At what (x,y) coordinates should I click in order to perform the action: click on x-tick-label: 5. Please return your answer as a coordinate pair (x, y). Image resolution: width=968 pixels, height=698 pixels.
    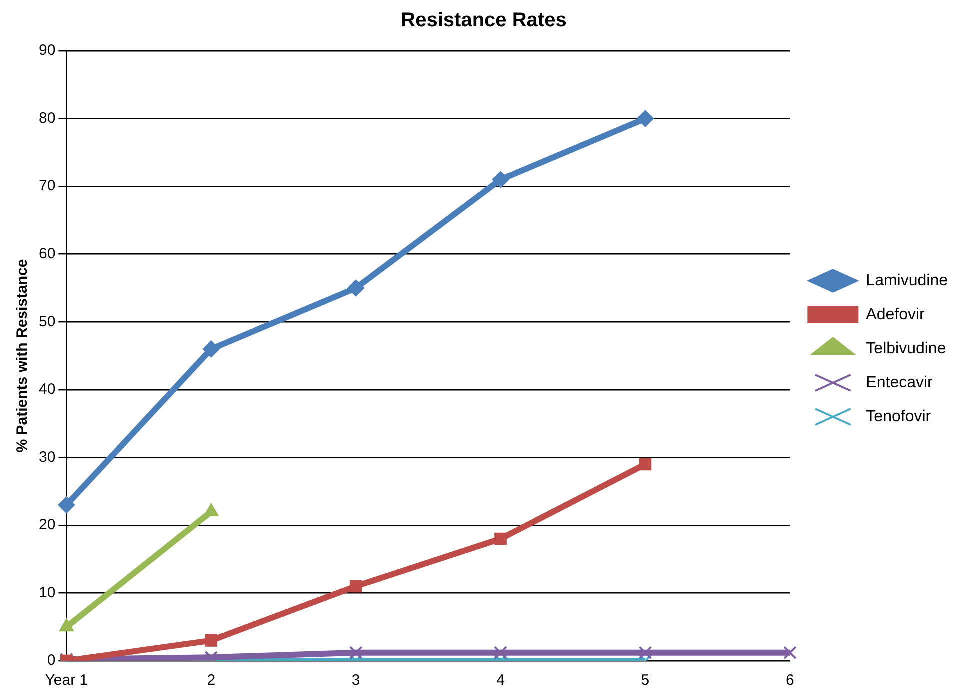
    Looking at the image, I should click on (645, 681).